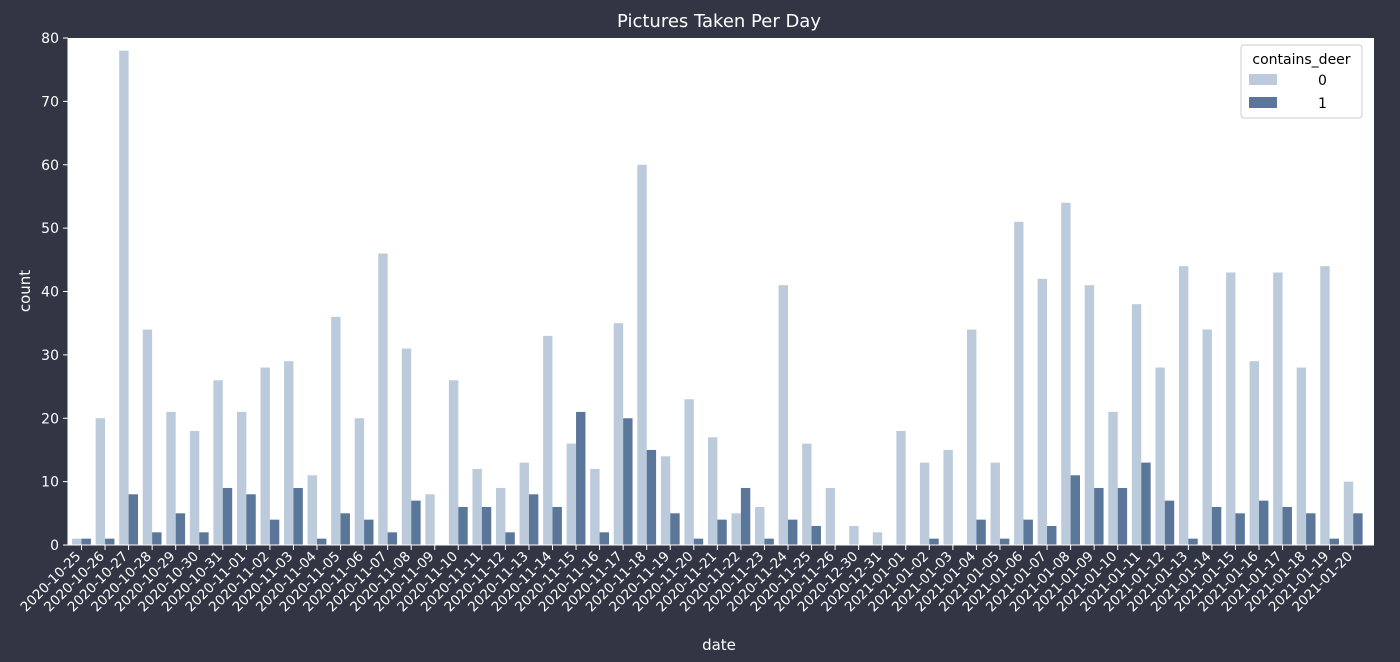  I want to click on y-tick-label-30: 30, so click(50, 356).